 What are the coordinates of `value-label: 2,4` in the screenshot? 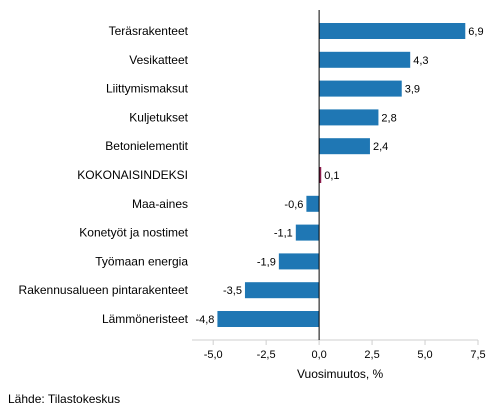 It's located at (380, 147).